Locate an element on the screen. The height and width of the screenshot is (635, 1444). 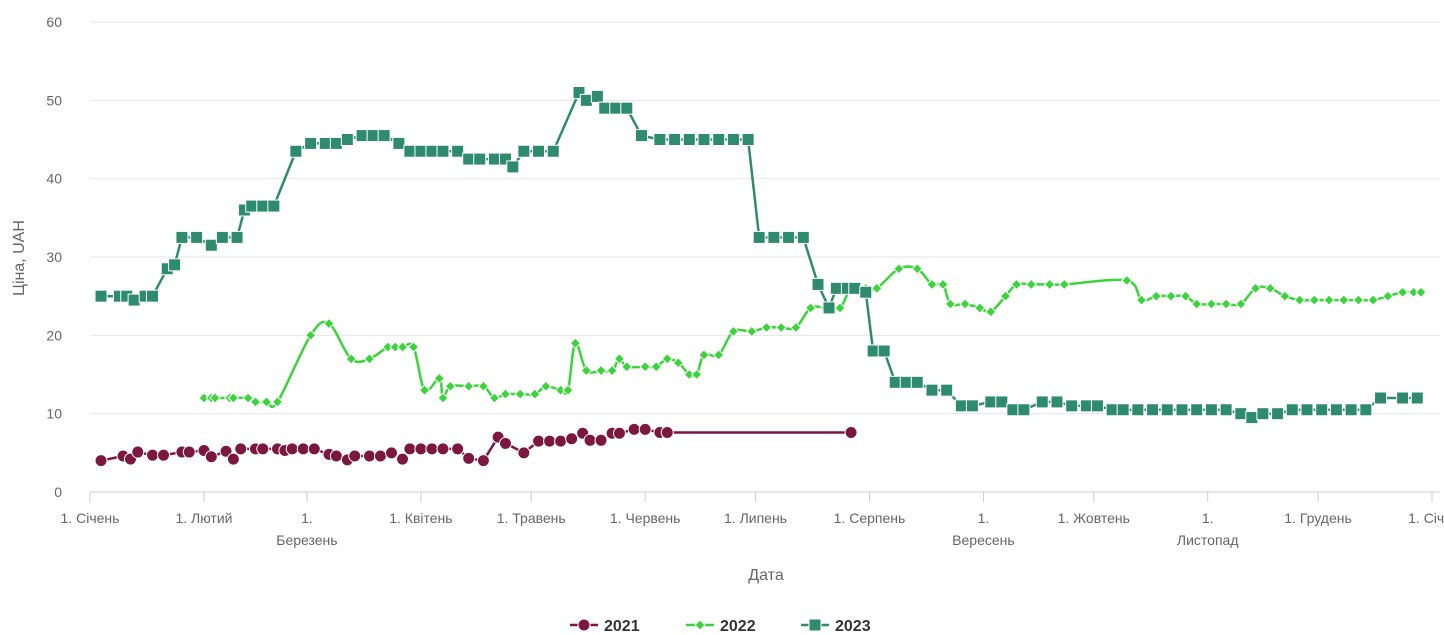
x-tick-label: 1. Лютий is located at coordinates (203, 518).